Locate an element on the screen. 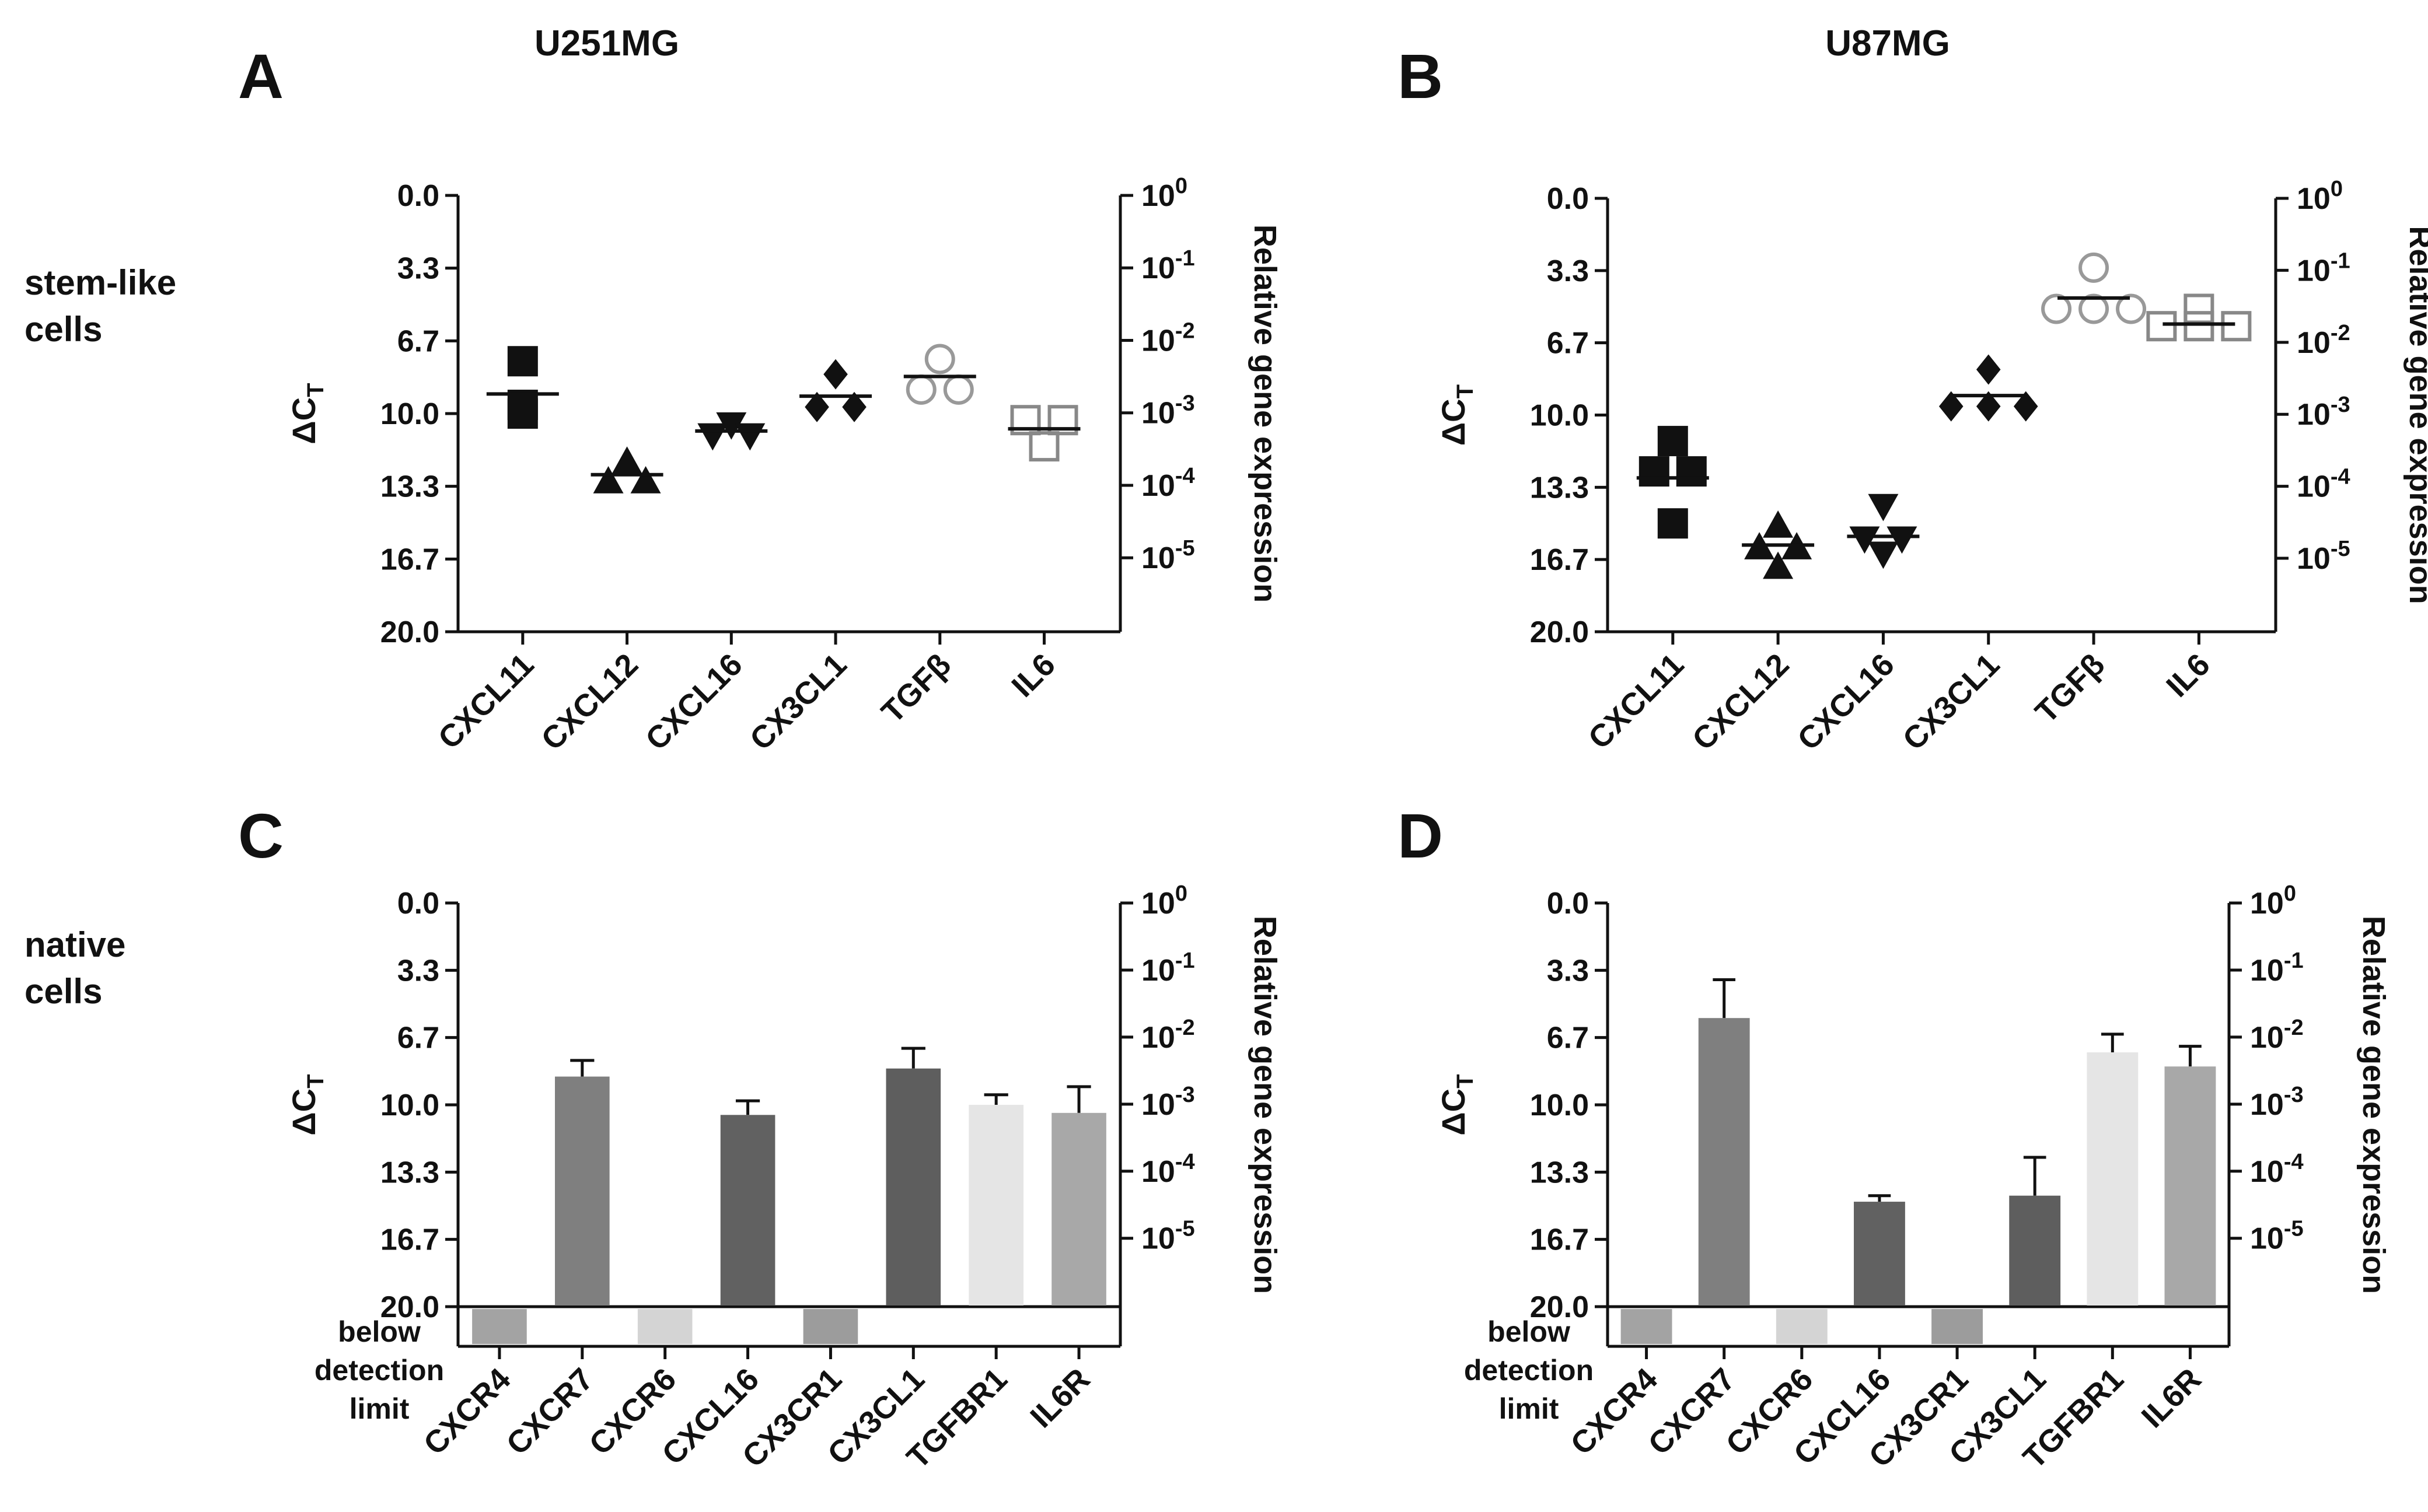 The width and height of the screenshot is (2428, 1512). panel-c-category-label: IL6R is located at coordinates (1059, 1398).